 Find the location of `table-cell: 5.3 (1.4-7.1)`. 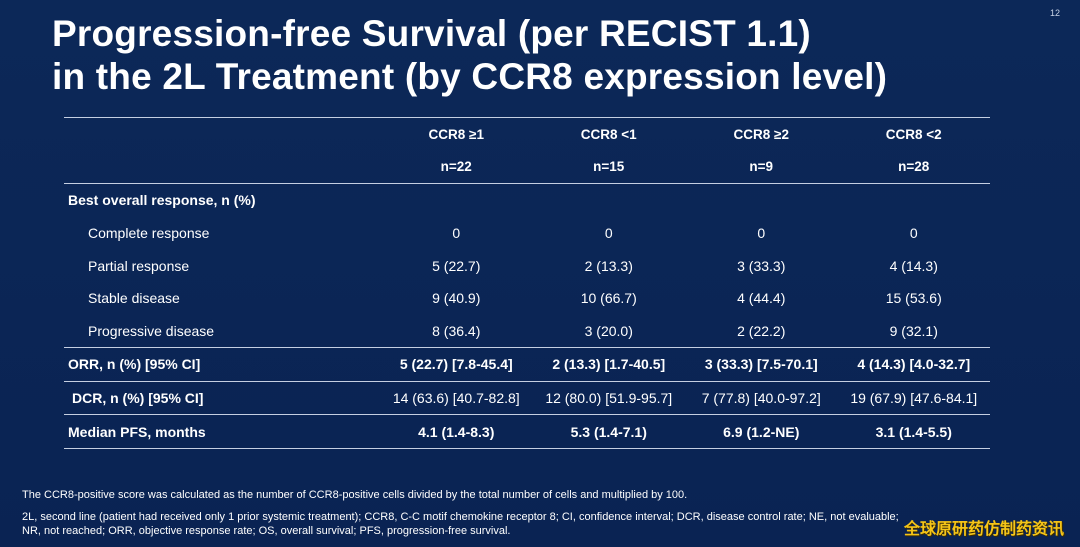

table-cell: 5.3 (1.4-7.1) is located at coordinates (608, 431).